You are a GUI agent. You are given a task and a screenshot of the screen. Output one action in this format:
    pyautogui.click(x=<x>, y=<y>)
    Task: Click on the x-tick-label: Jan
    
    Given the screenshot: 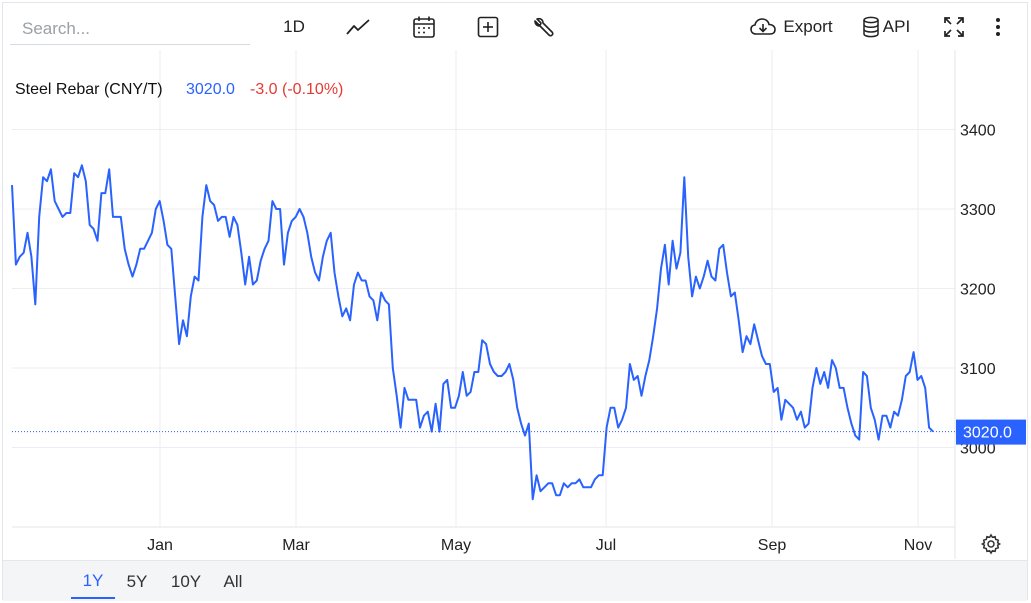 What is the action you would take?
    pyautogui.click(x=160, y=545)
    